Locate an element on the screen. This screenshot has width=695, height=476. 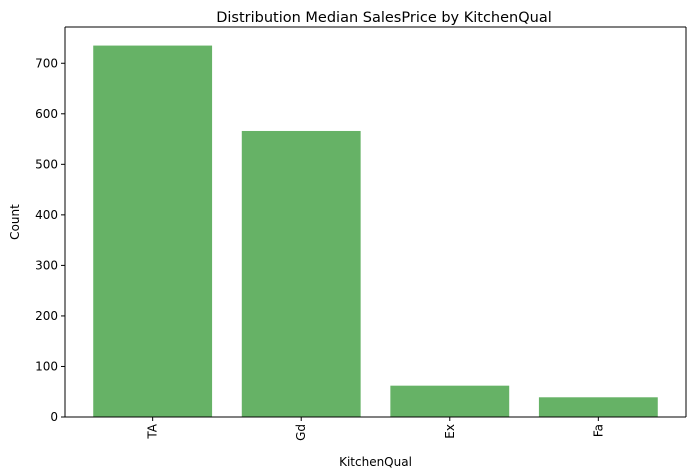
bar-gd is located at coordinates (301, 273).